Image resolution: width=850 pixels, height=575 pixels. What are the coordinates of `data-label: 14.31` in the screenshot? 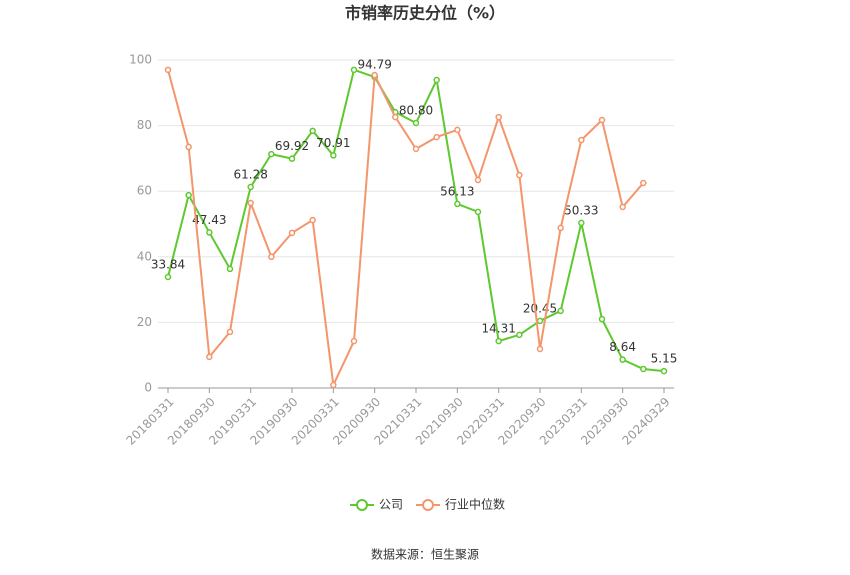 It's located at (498, 329).